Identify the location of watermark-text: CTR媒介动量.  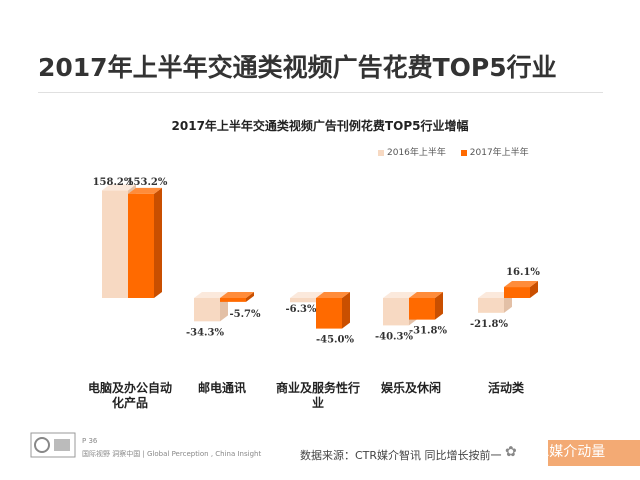
(563, 452).